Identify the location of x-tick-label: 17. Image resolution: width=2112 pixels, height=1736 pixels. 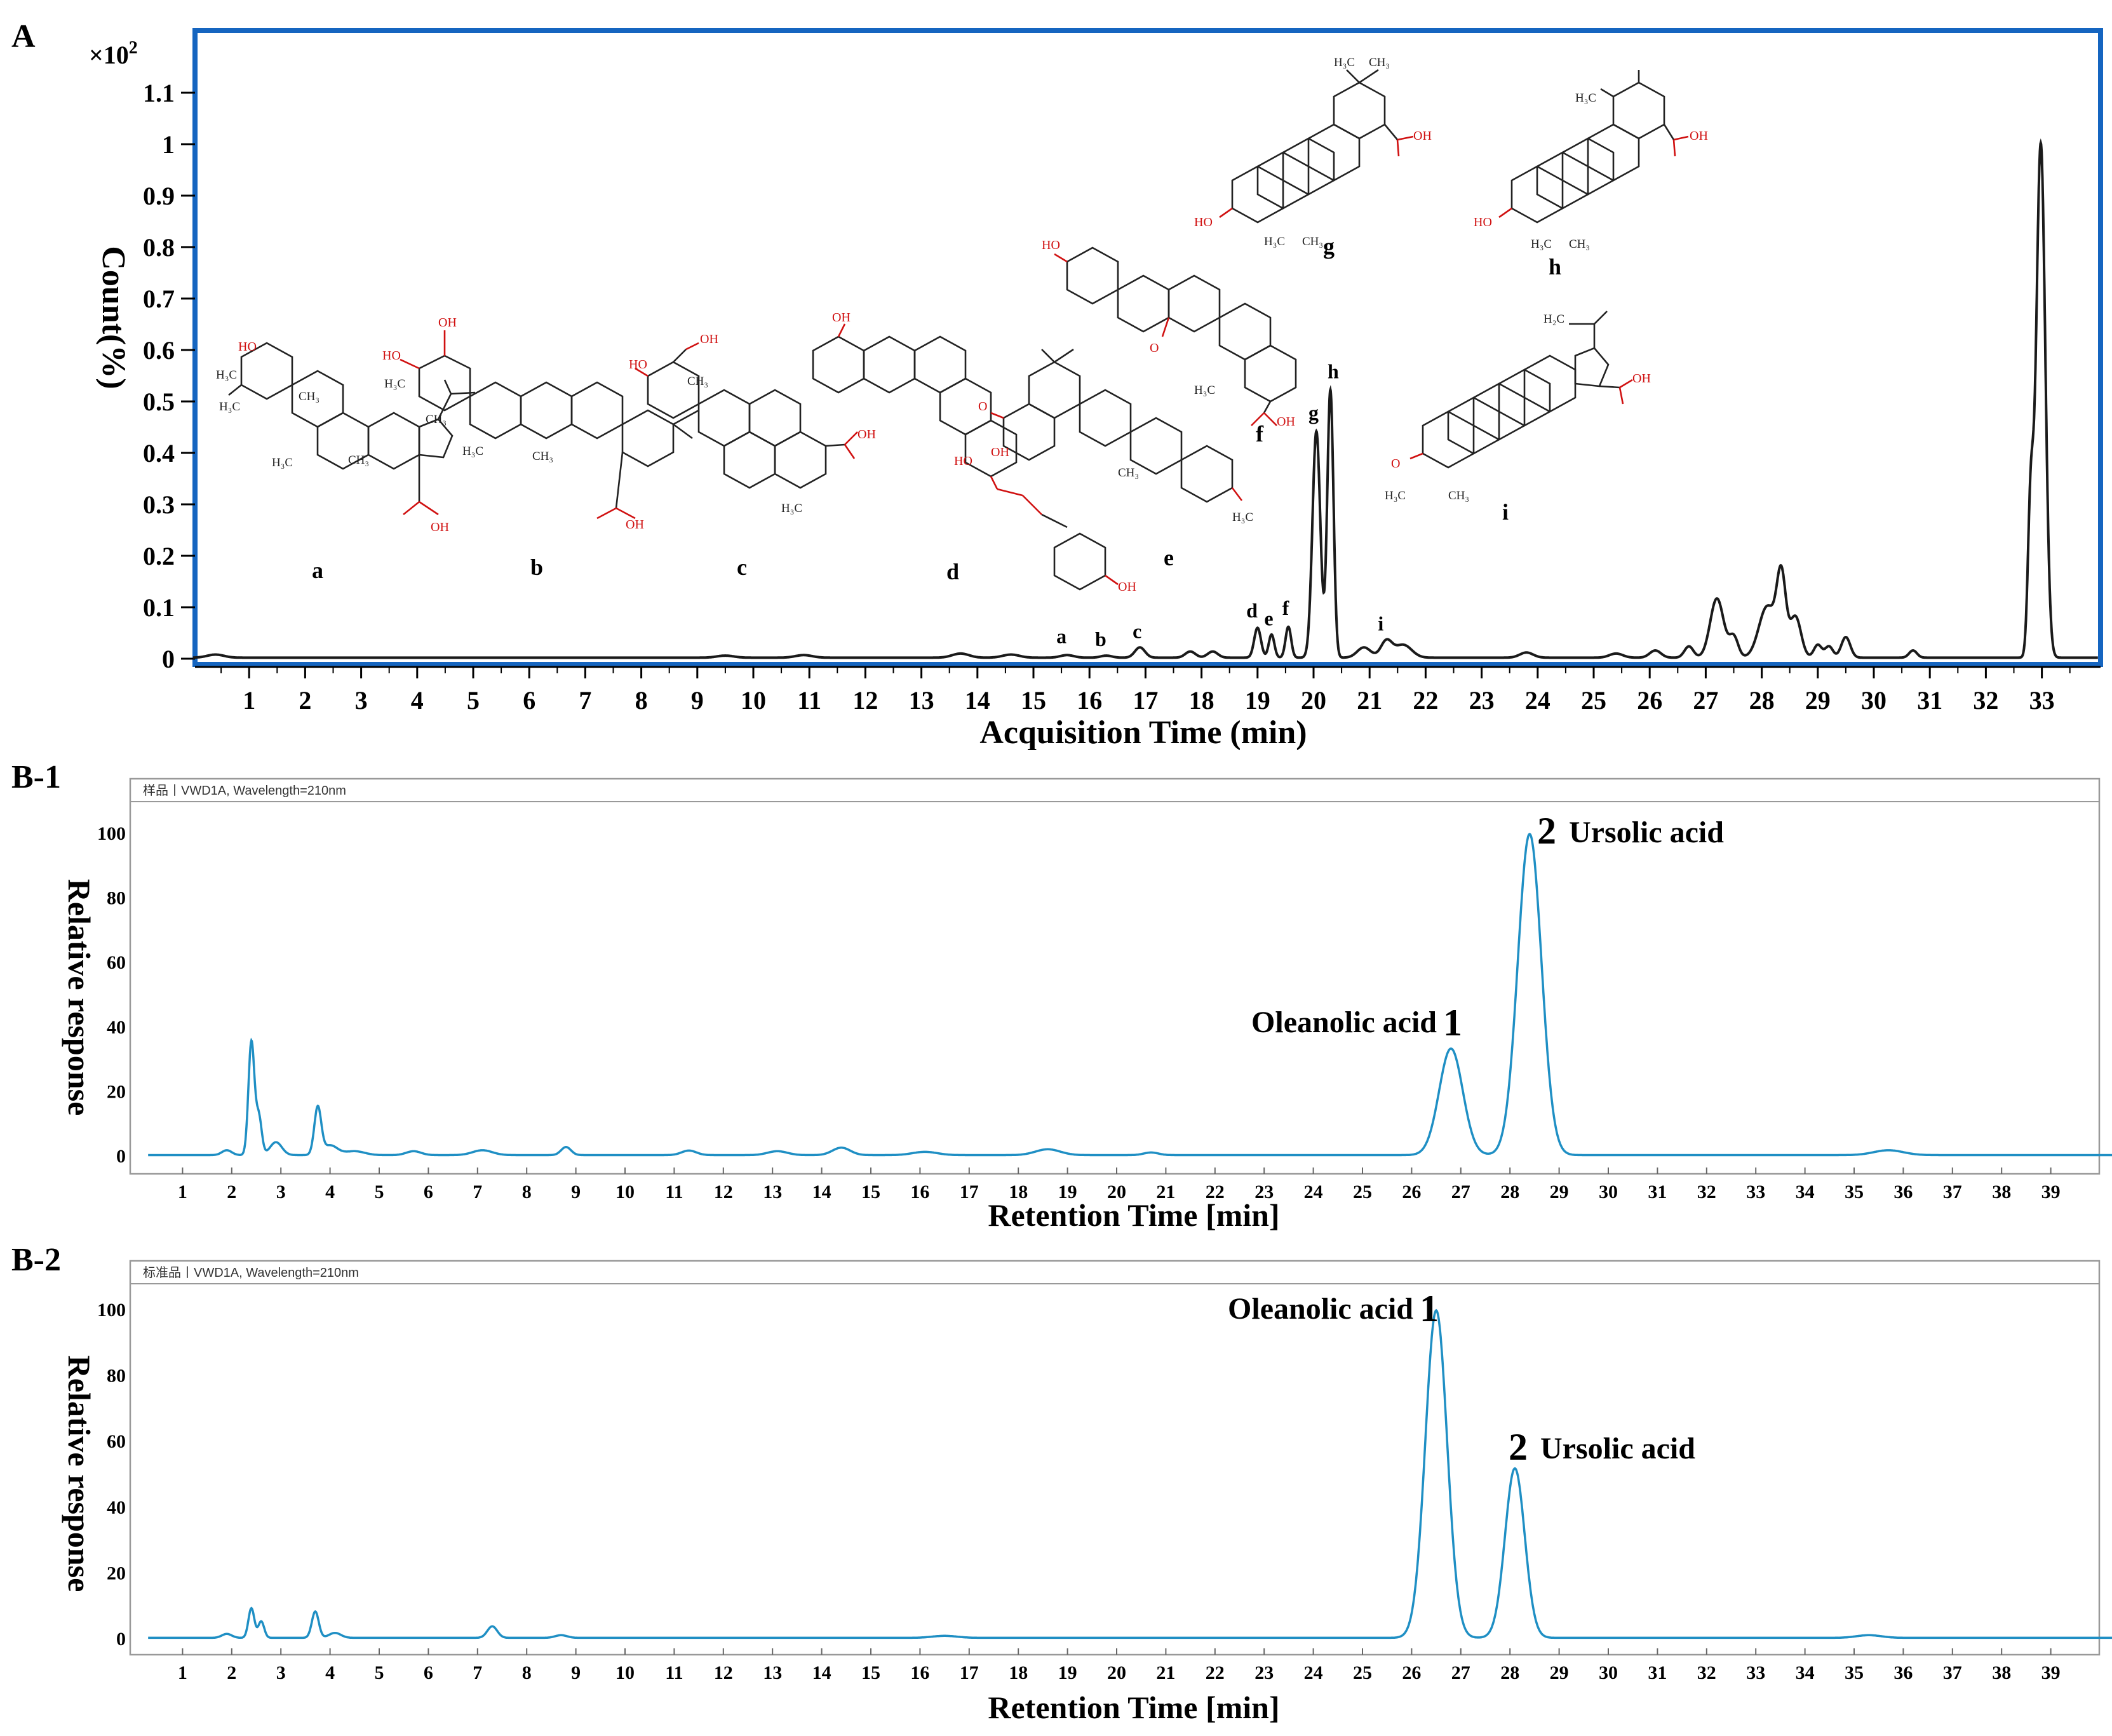
(970, 1191).